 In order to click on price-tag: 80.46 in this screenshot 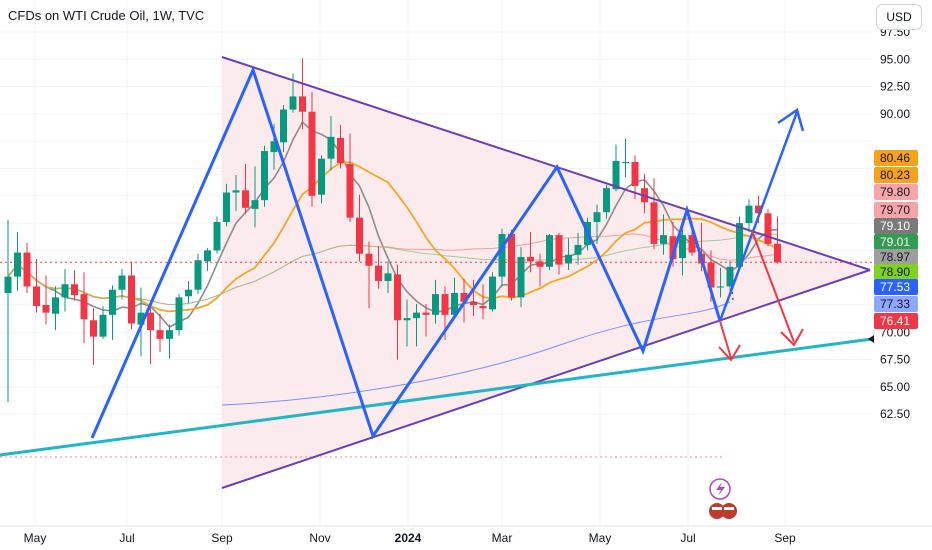, I will do `click(896, 158)`.